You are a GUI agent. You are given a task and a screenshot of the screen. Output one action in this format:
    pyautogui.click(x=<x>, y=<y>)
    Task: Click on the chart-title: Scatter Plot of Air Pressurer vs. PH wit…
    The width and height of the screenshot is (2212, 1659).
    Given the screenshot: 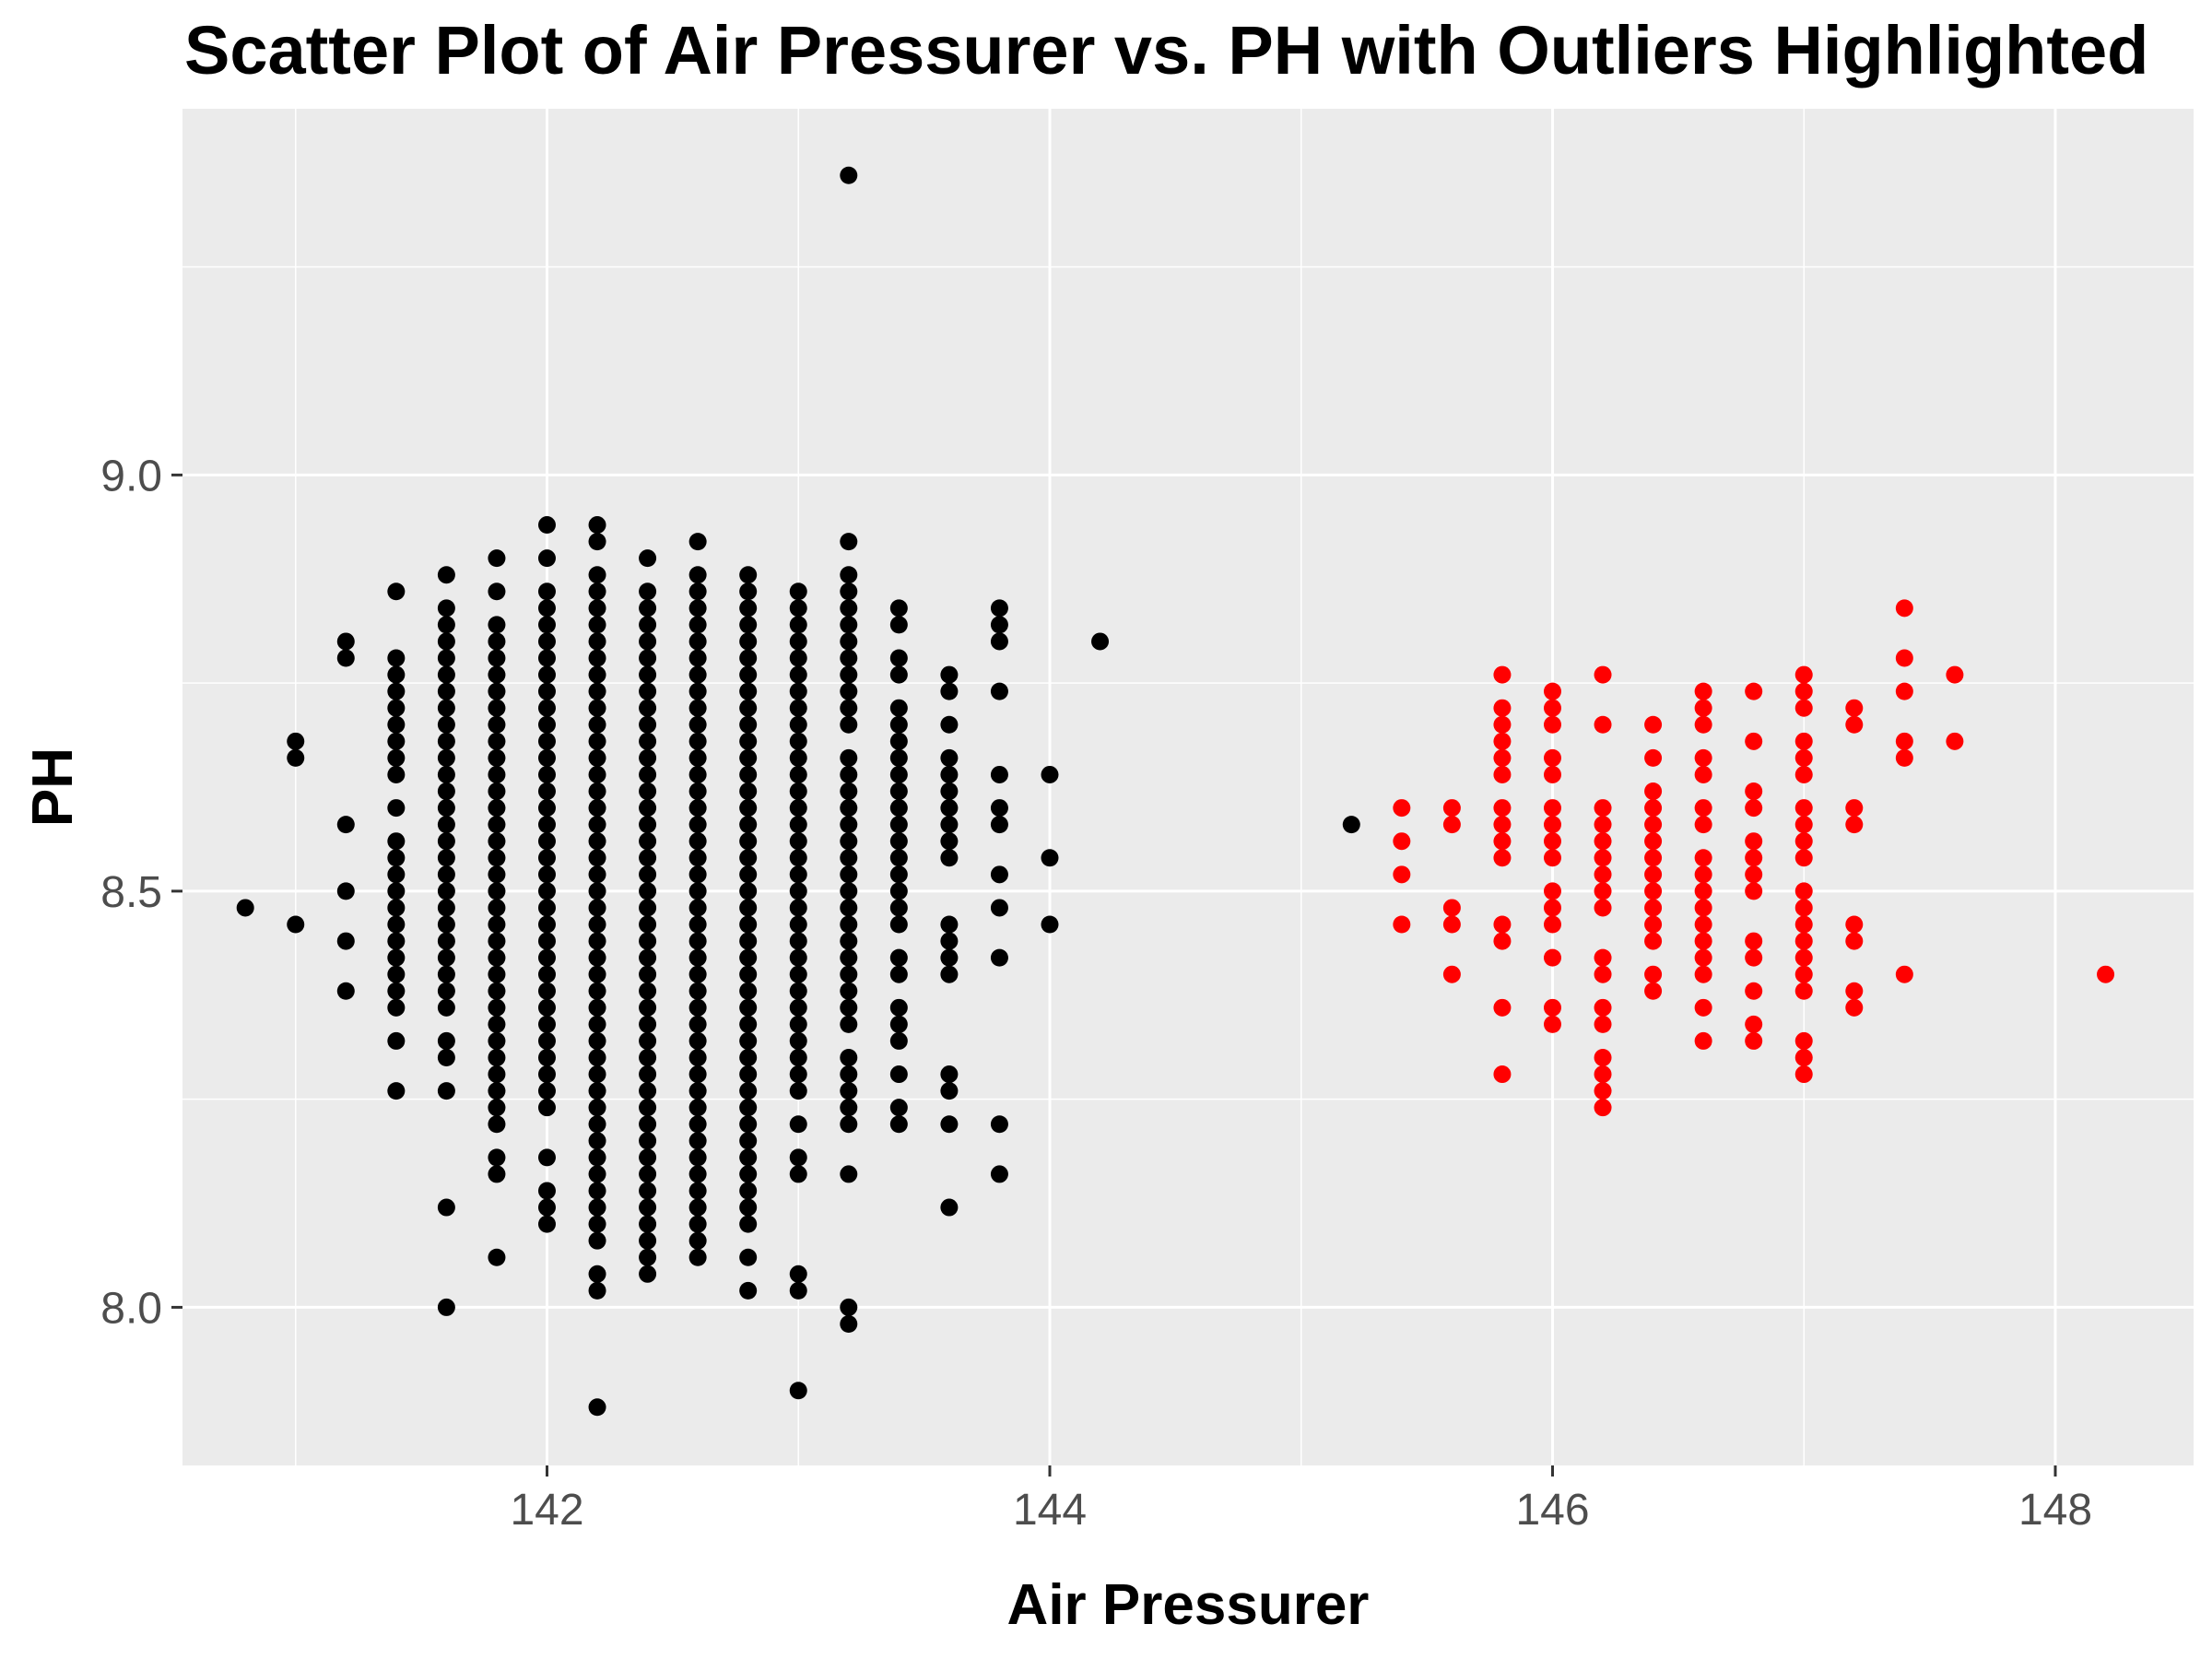 What is the action you would take?
    pyautogui.click(x=1166, y=50)
    